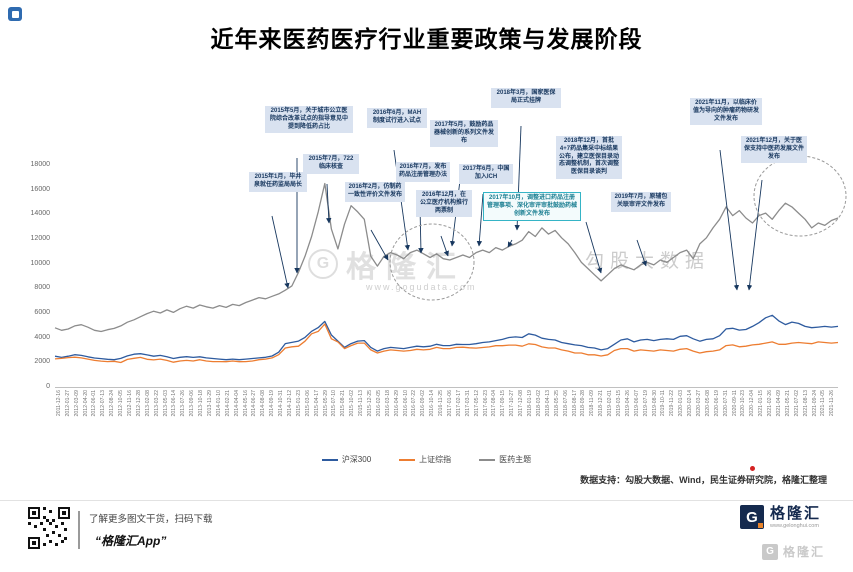  I want to click on x-tick-label: 2017-12-08, so click(521, 403).